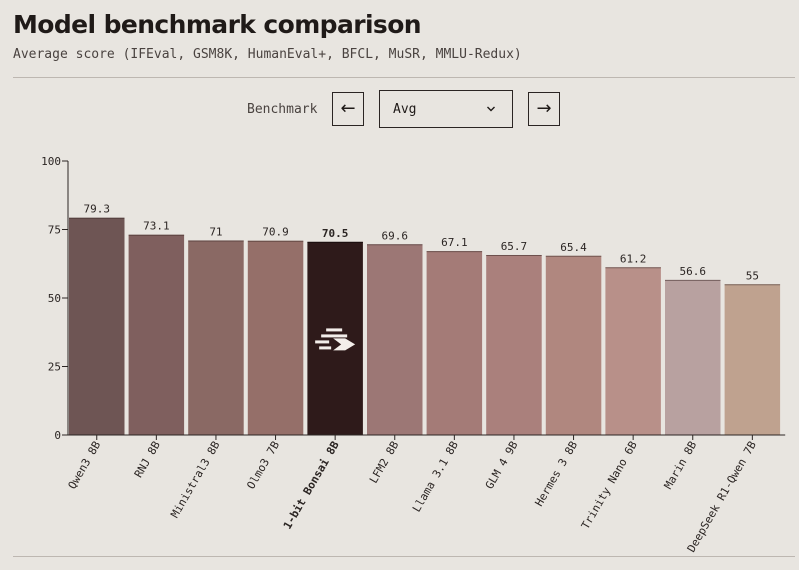  I want to click on bar-value-label: 65.4, so click(573, 247).